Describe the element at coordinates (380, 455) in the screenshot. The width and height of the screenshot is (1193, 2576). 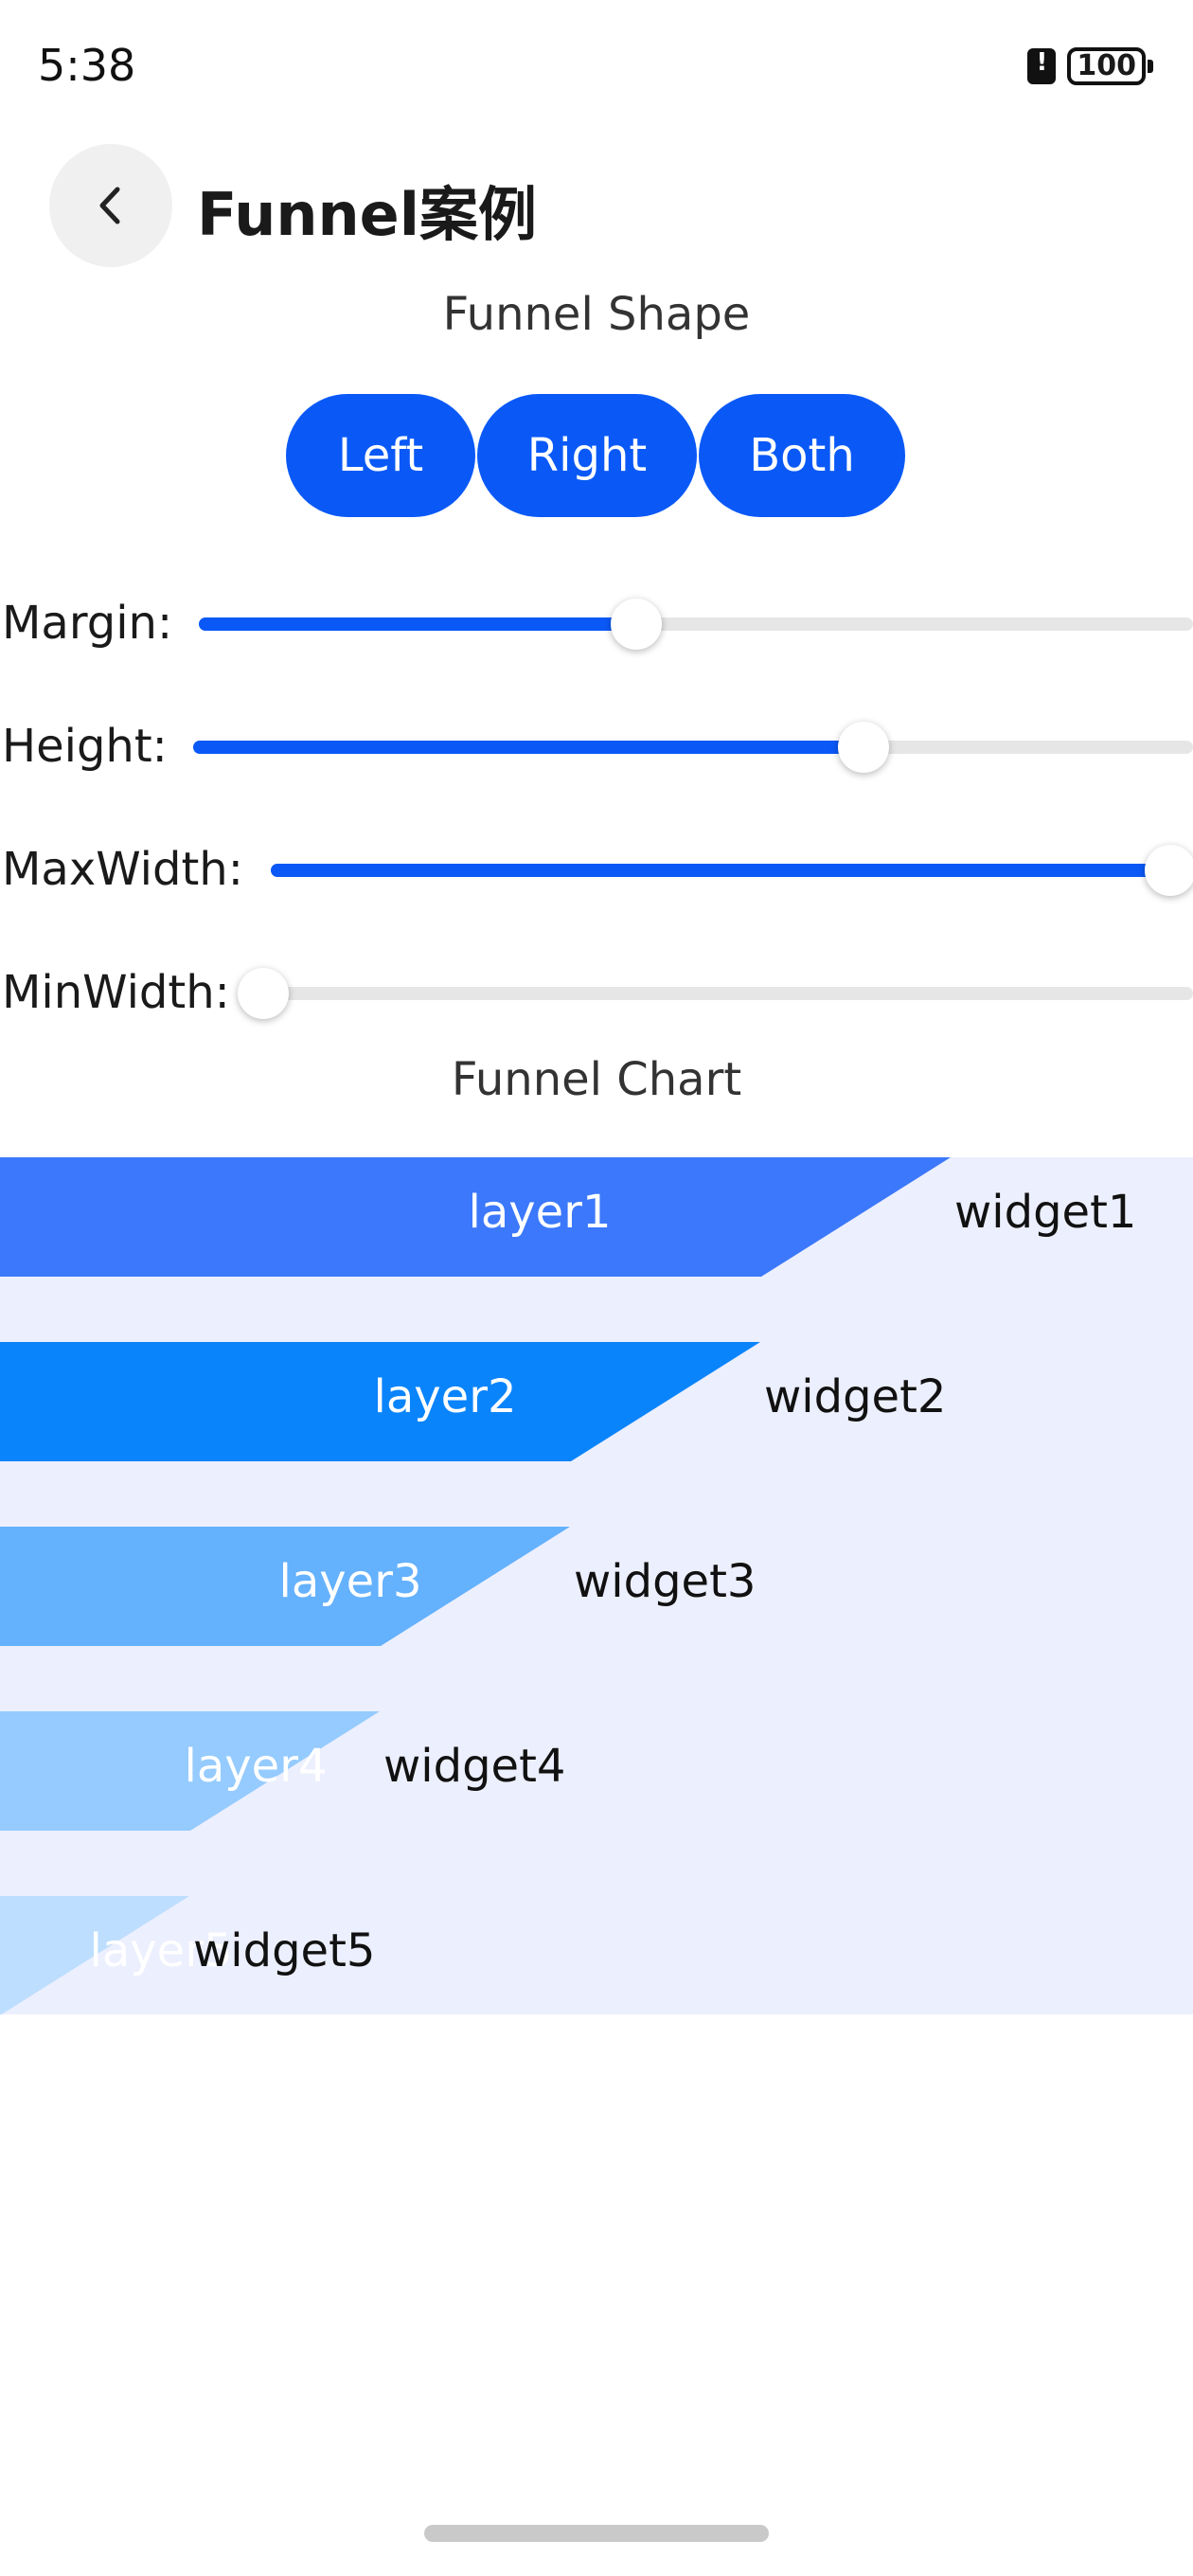
I see `left-button: Left` at that location.